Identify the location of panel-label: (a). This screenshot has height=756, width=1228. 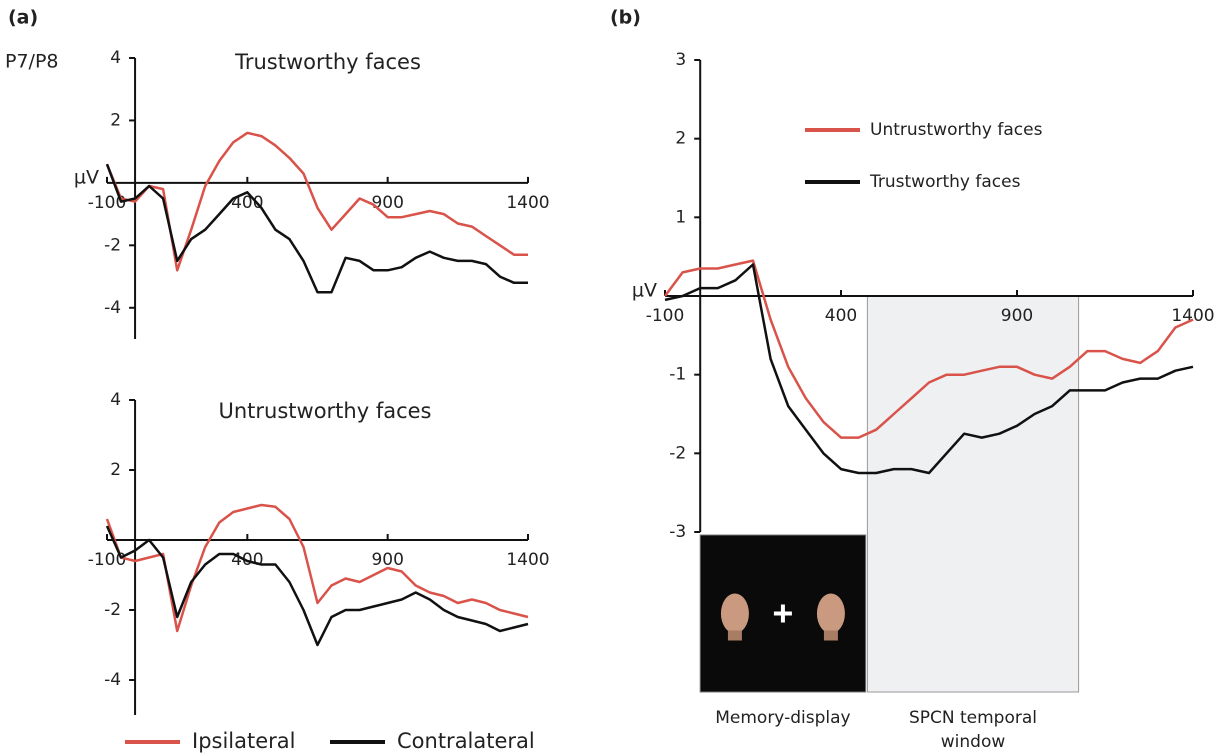
(23, 18).